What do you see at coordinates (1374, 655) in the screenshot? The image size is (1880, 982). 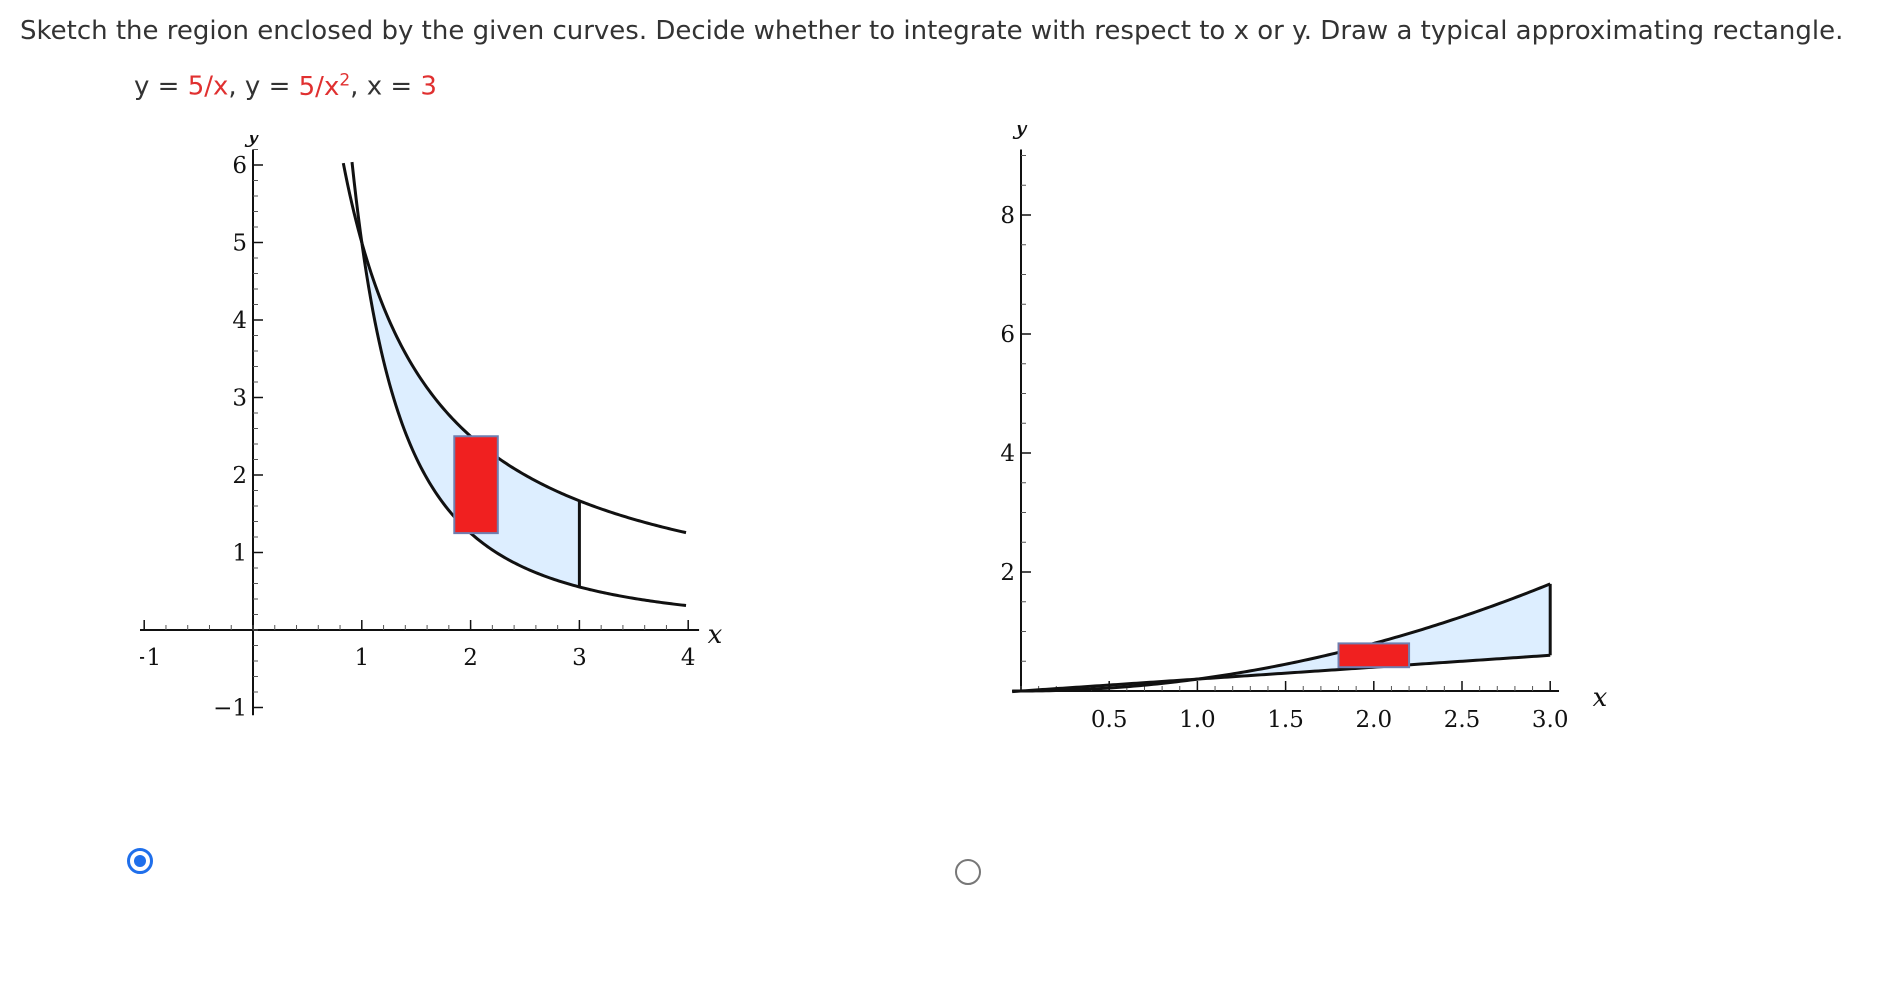 I see `graph-b-approx-rectangle` at bounding box center [1374, 655].